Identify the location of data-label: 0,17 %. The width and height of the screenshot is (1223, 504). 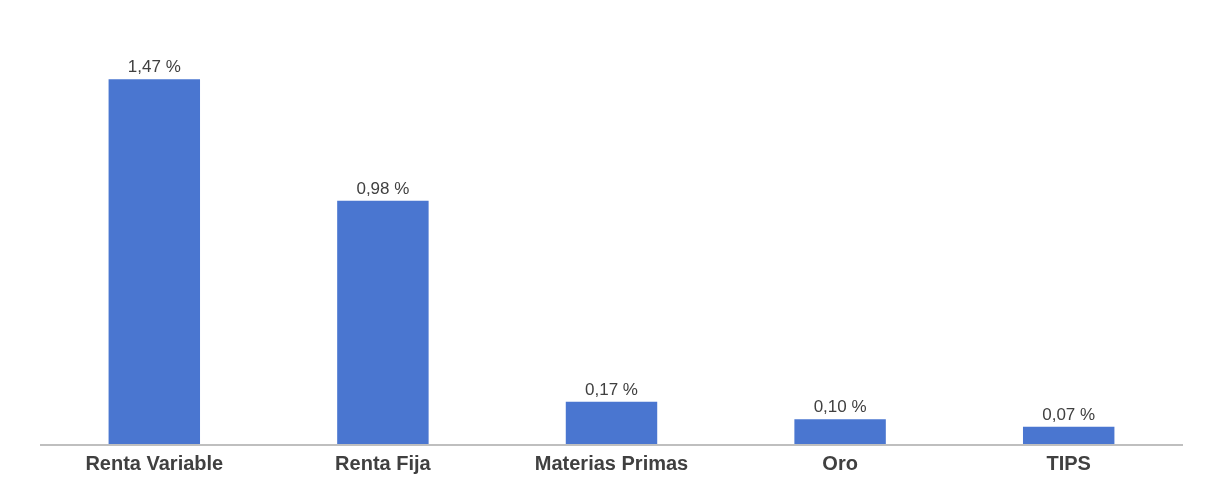
(611, 389).